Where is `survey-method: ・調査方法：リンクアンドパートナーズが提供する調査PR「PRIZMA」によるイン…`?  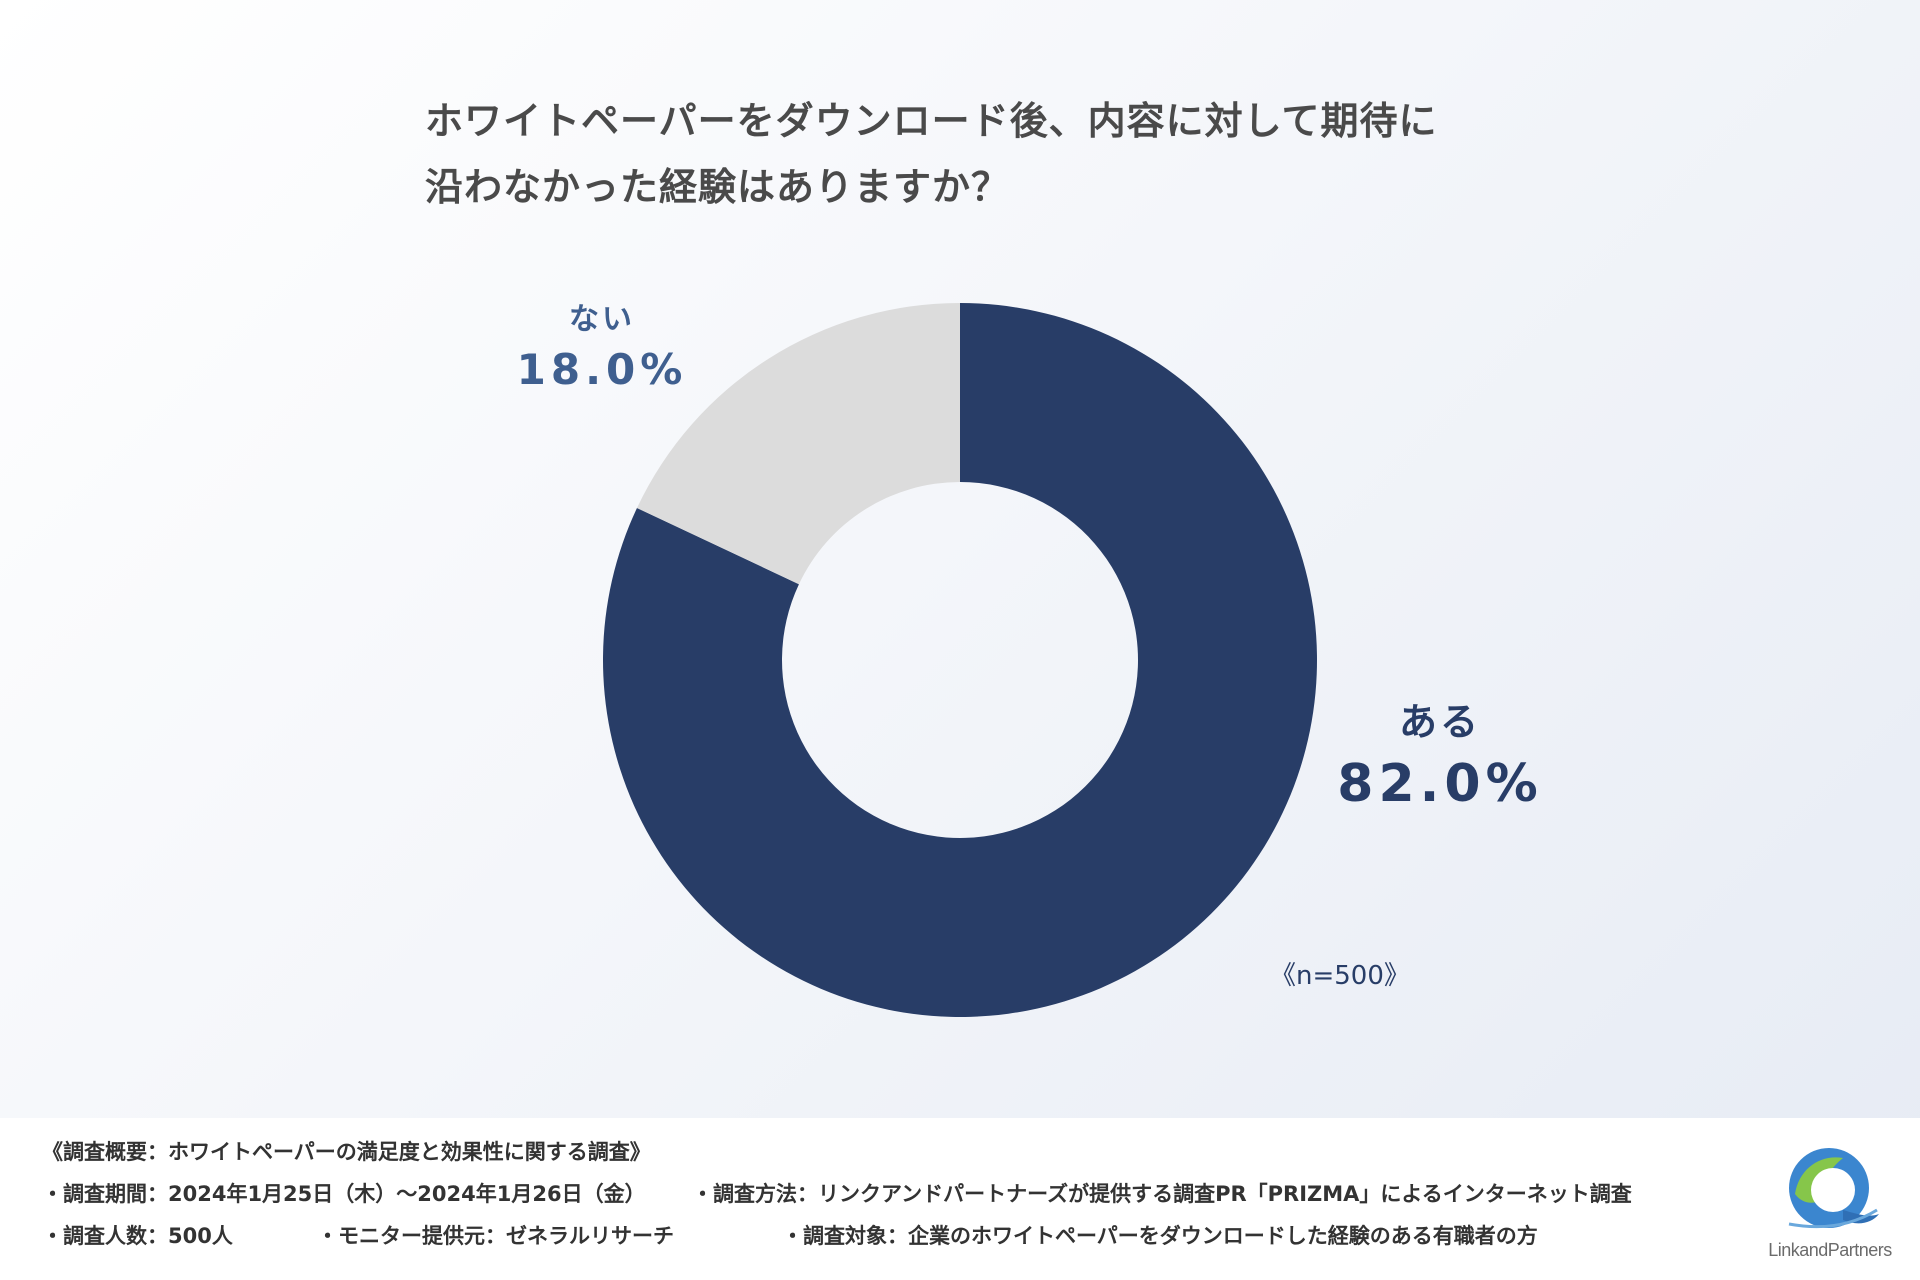 survey-method: ・調査方法：リンクアンドパートナーズが提供する調査PR「PRIZMA」によるイン… is located at coordinates (1162, 1194).